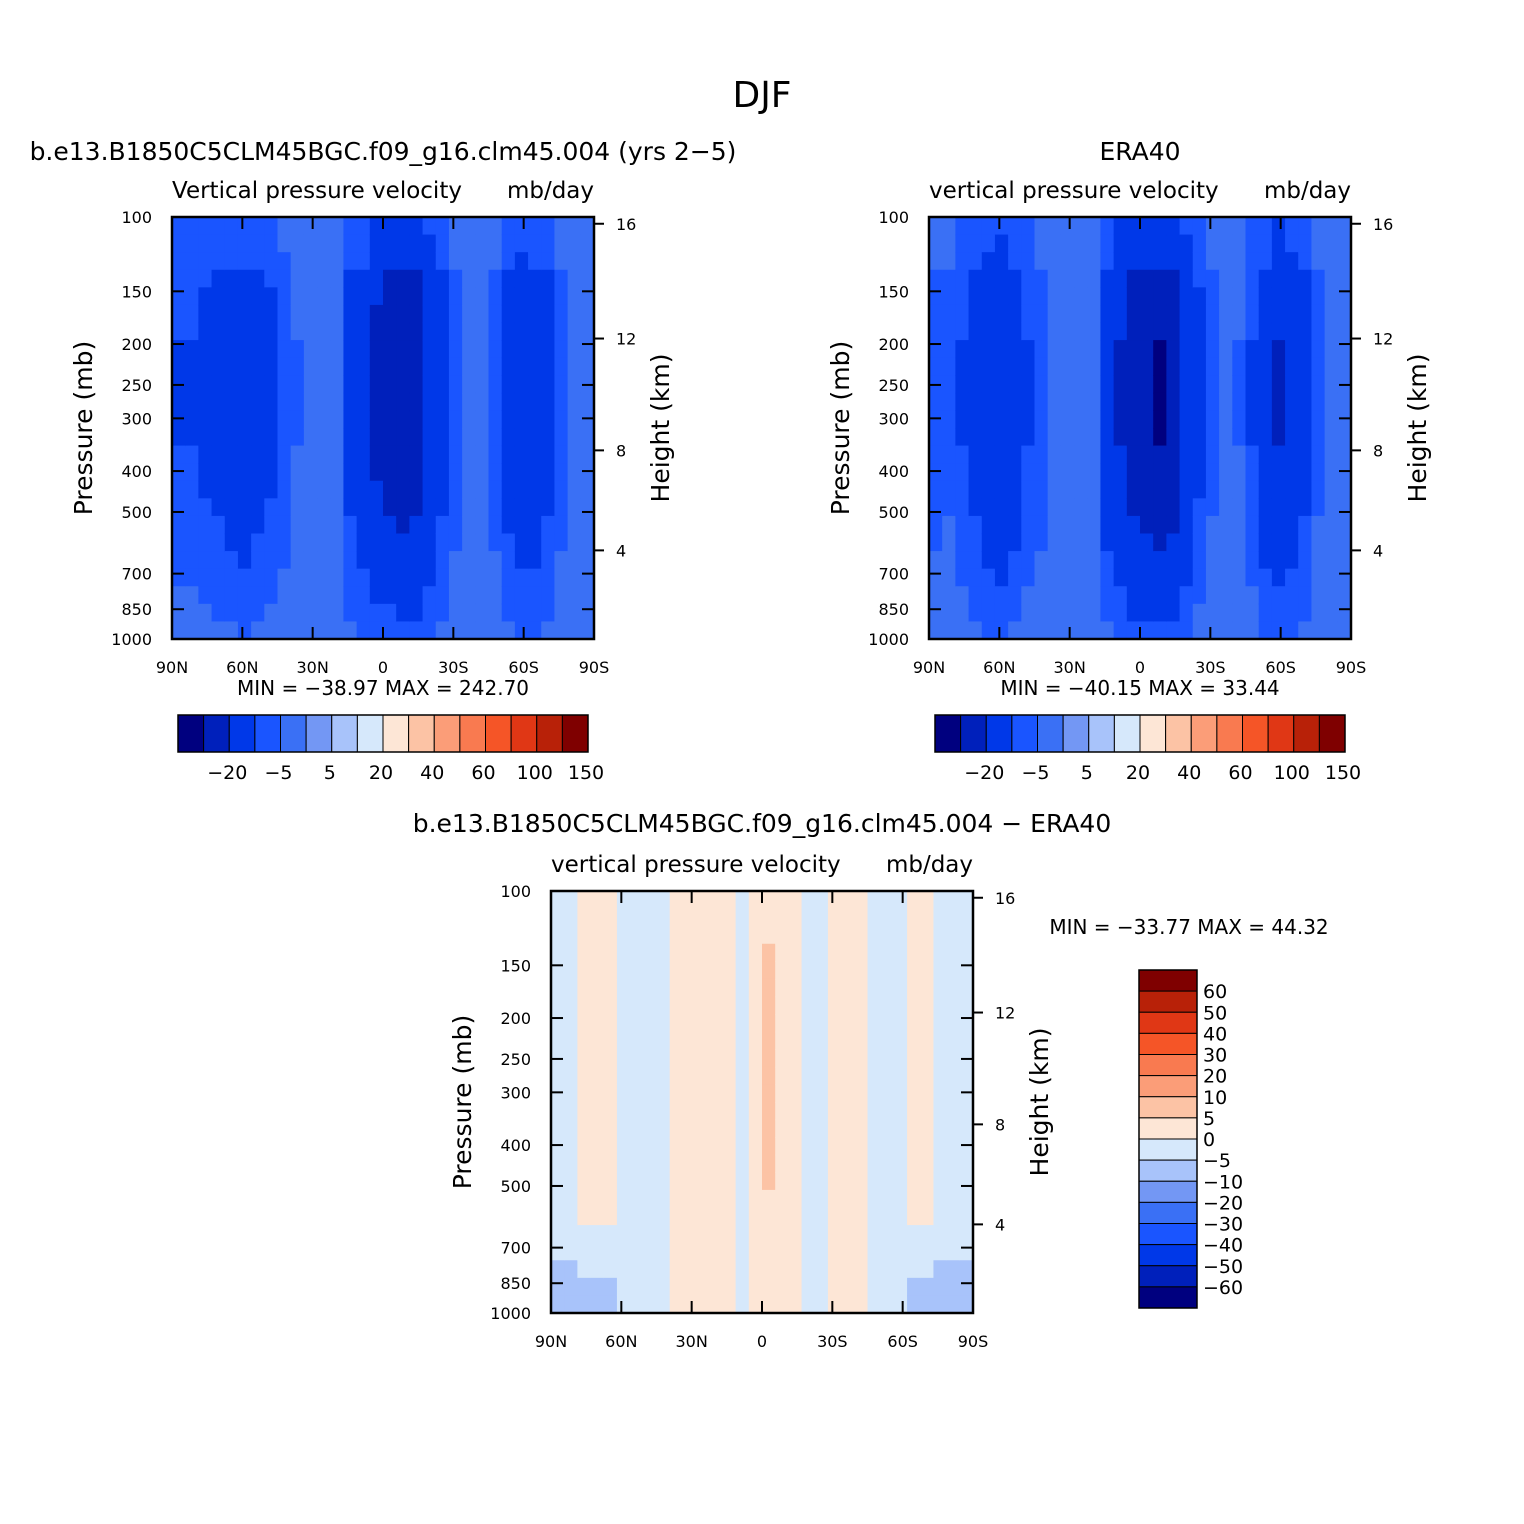 The image size is (1524, 1524). Describe the element at coordinates (1168, 1191) in the screenshot. I see `colorbar-swatch` at that location.